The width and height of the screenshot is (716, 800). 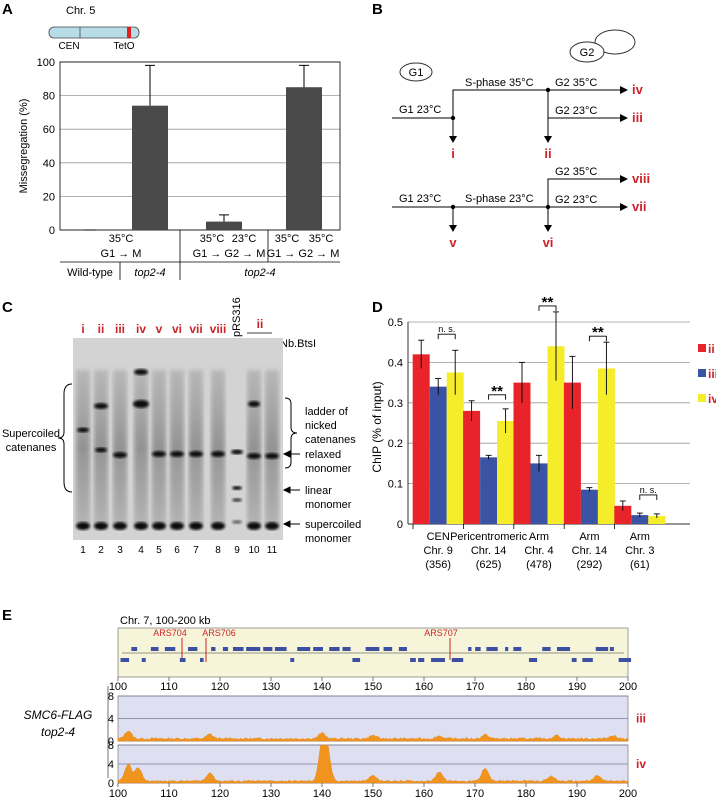 What do you see at coordinates (499, 199) in the screenshot?
I see `b-bot-sphase: S-phase 23°C` at bounding box center [499, 199].